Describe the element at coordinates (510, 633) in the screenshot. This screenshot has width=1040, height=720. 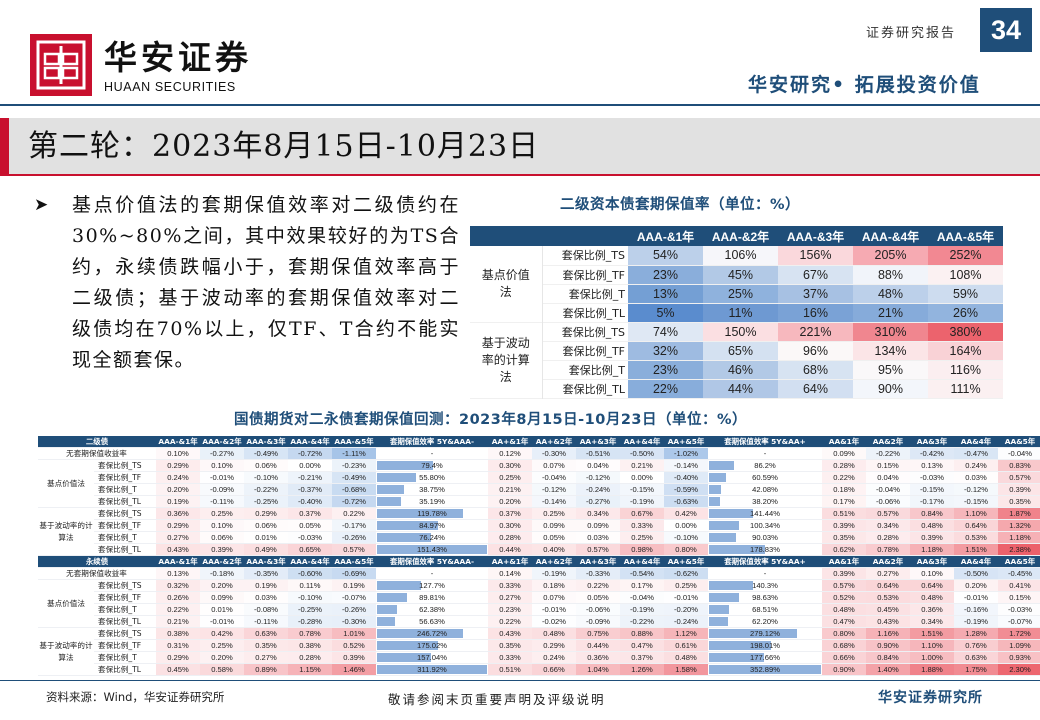
I see `table2-cell: 0.43%` at that location.